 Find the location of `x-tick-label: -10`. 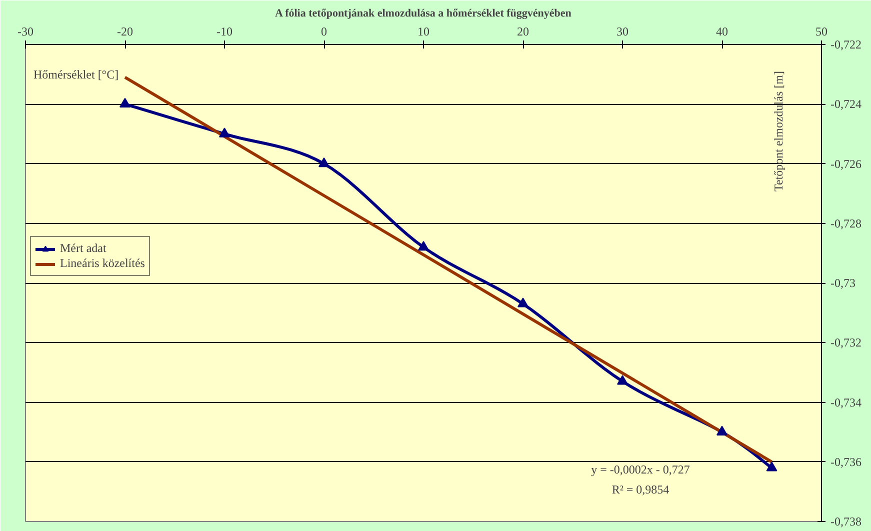

x-tick-label: -10 is located at coordinates (224, 31).